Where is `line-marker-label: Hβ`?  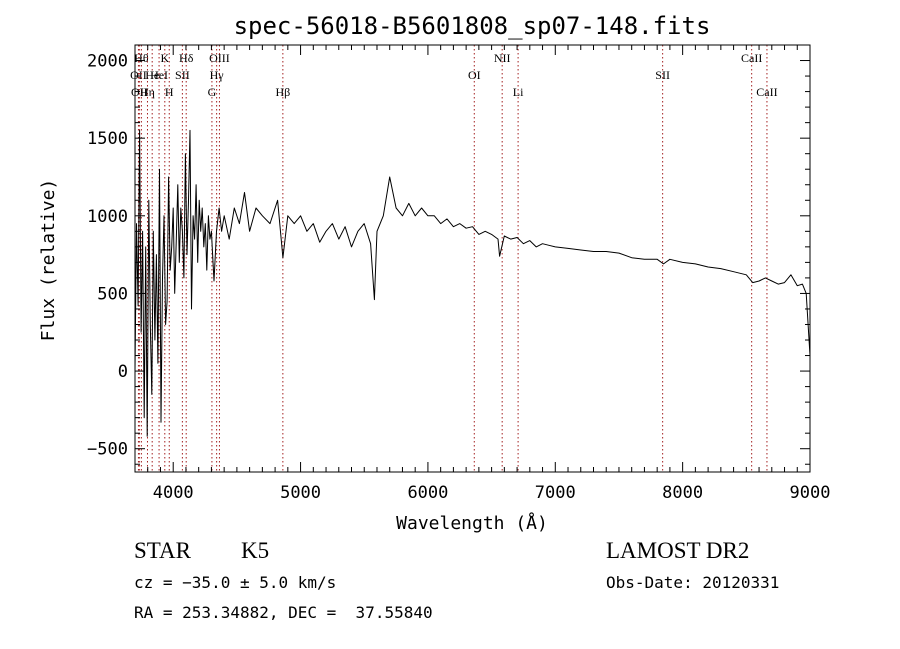
line-marker-label: Hβ is located at coordinates (282, 92).